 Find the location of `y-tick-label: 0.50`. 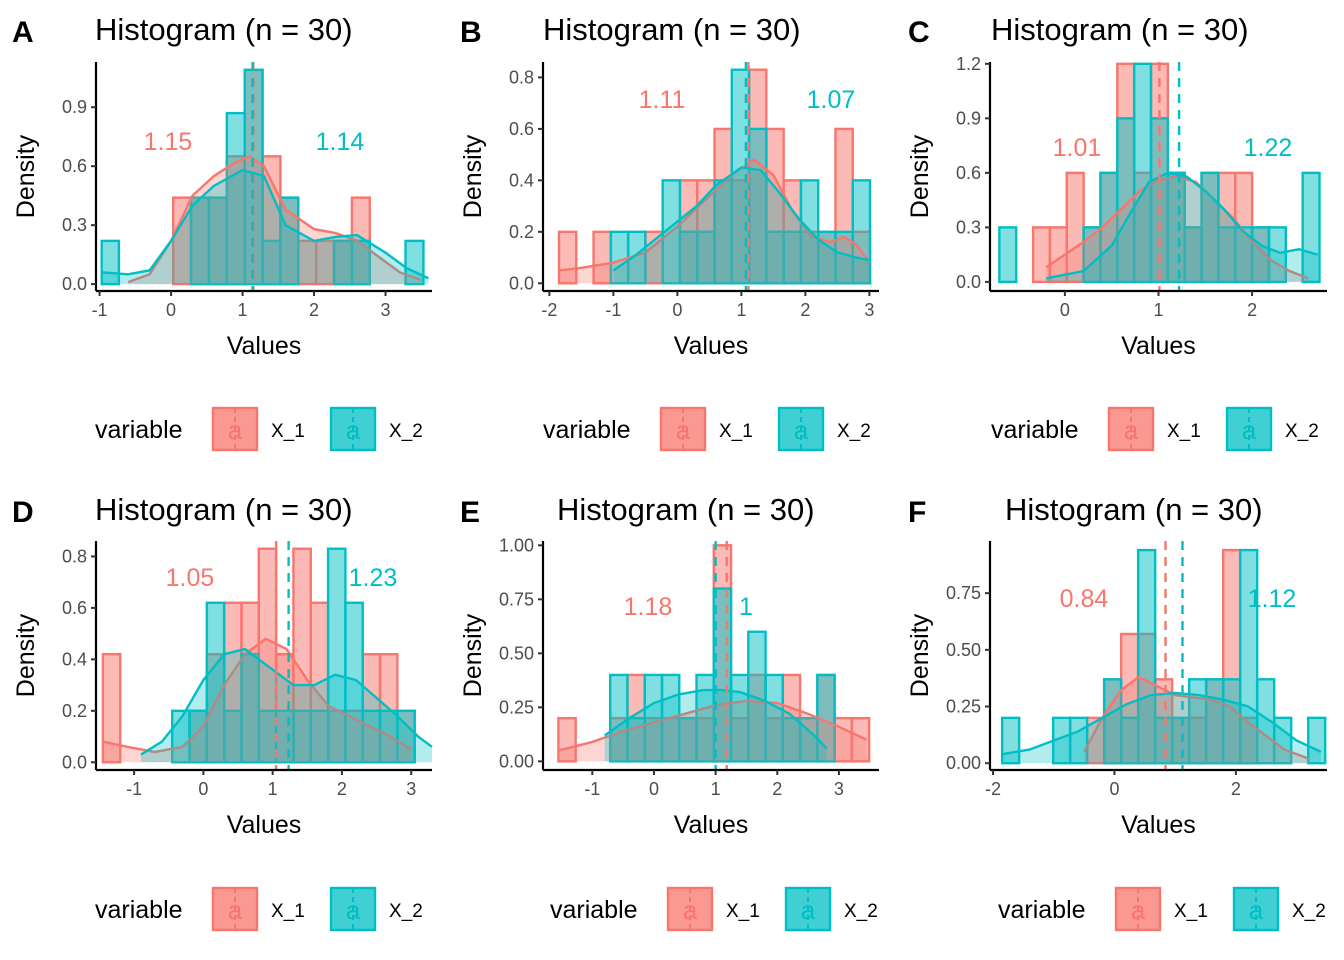

y-tick-label: 0.50 is located at coordinates (516, 653).